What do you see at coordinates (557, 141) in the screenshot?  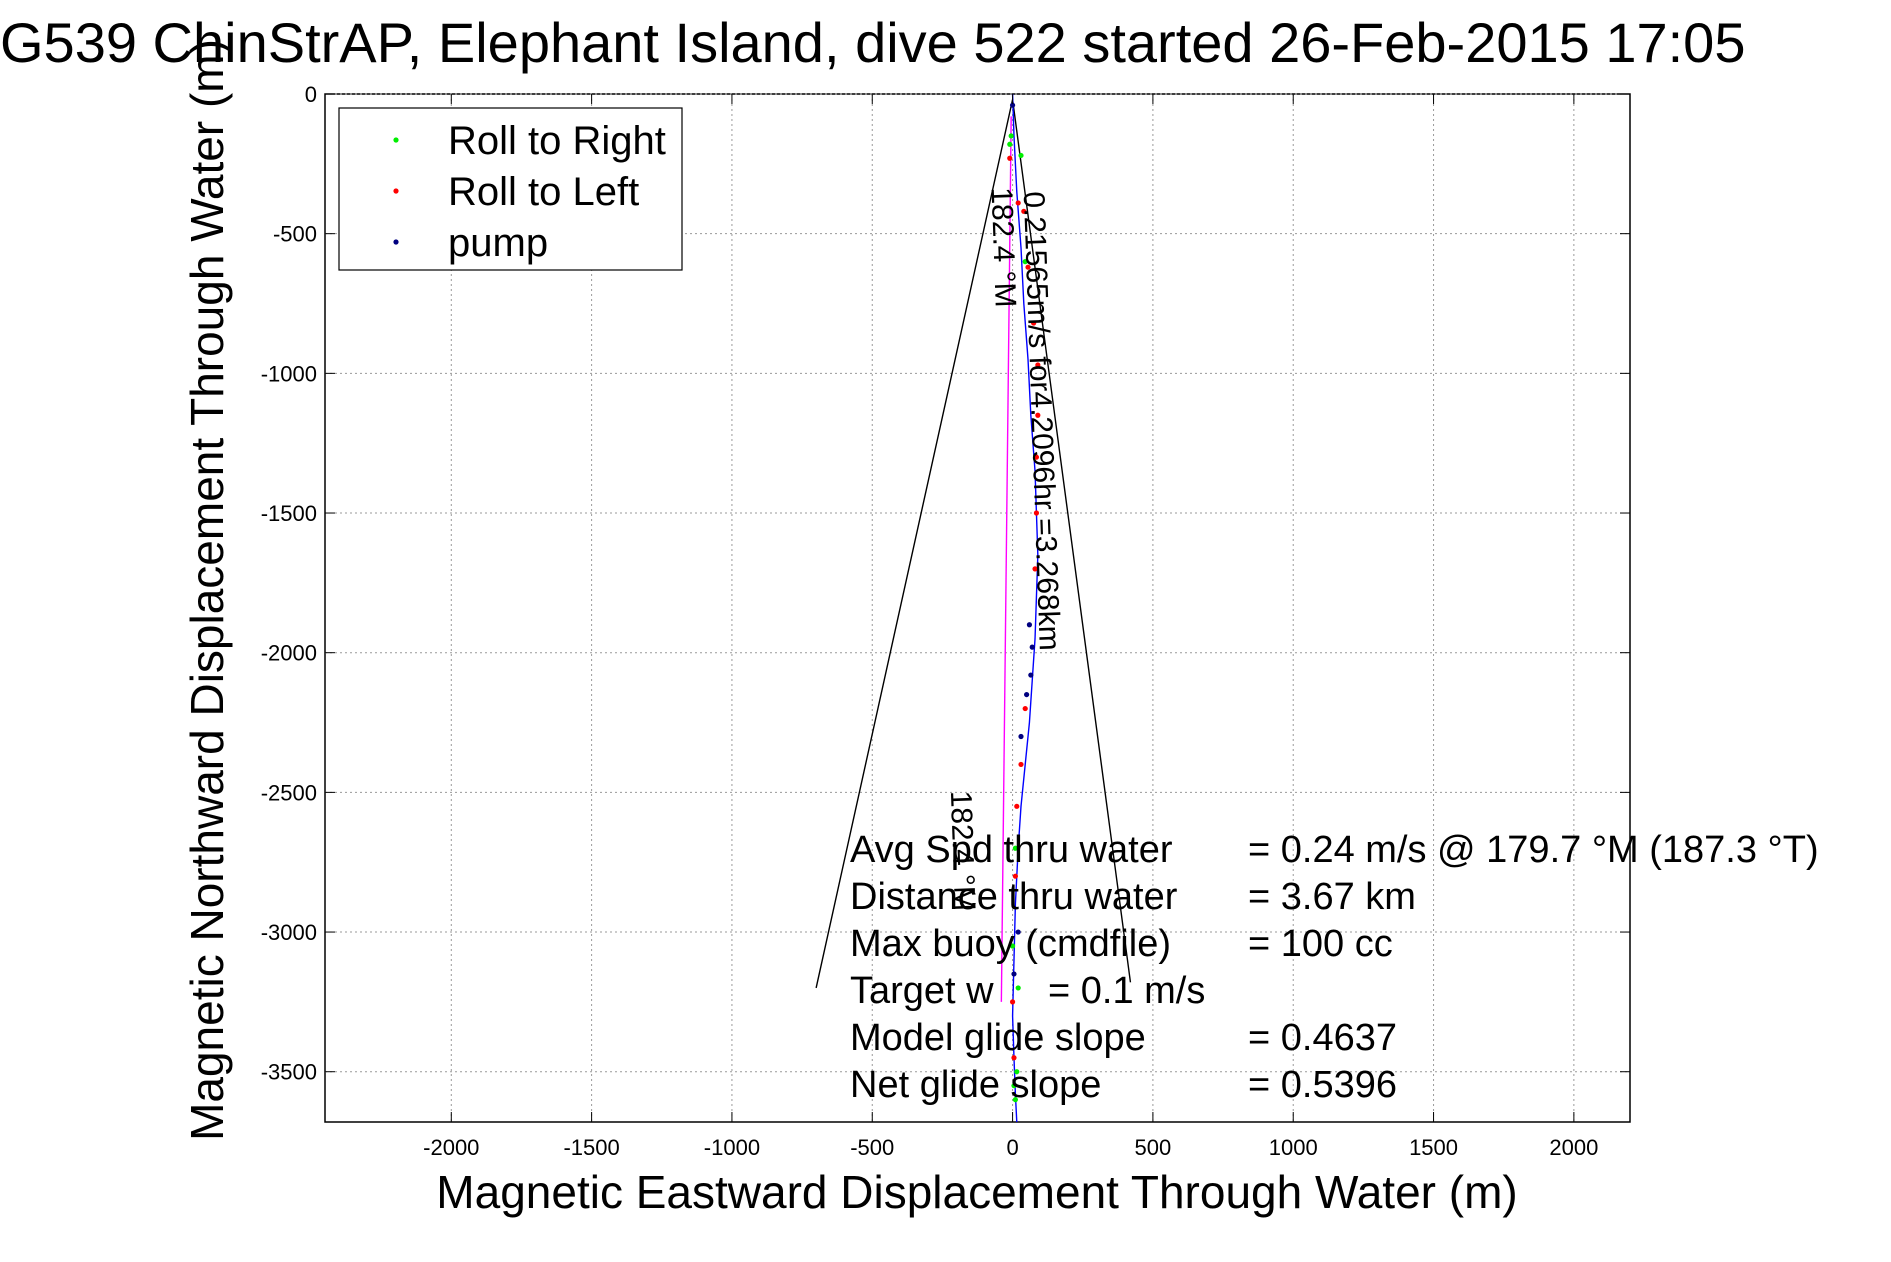 I see `legend-label: Roll to Right` at bounding box center [557, 141].